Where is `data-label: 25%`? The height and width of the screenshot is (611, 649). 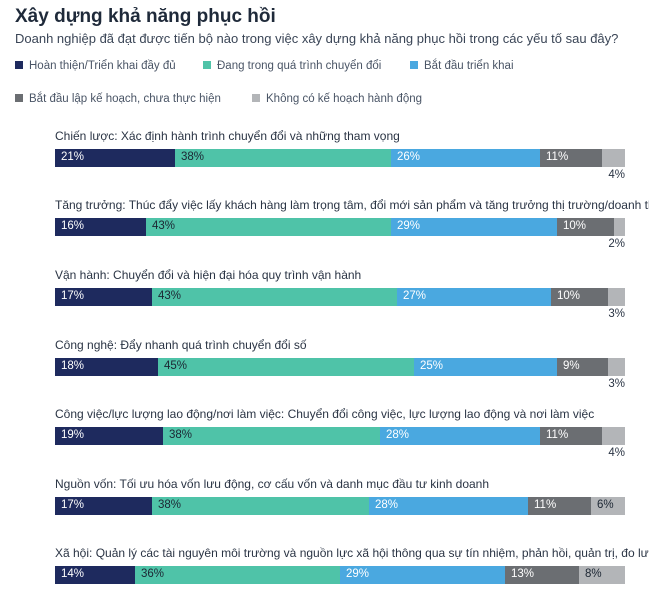 data-label: 25% is located at coordinates (432, 366).